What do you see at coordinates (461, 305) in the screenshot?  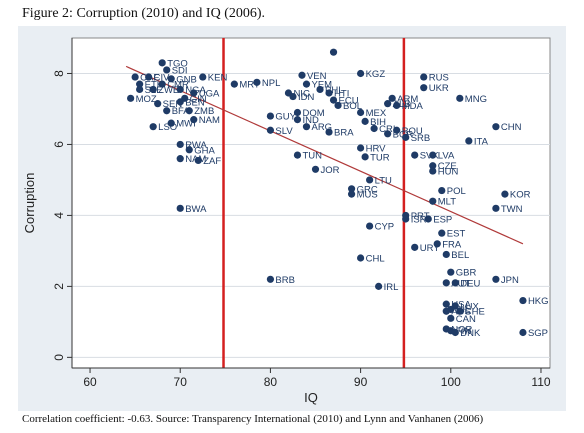 I see `point-label: USA` at bounding box center [461, 305].